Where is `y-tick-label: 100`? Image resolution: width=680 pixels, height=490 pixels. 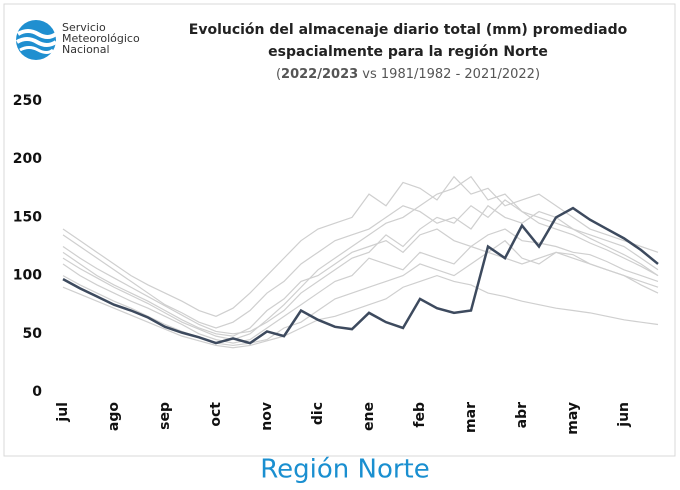 y-tick-label: 100 is located at coordinates (27, 276).